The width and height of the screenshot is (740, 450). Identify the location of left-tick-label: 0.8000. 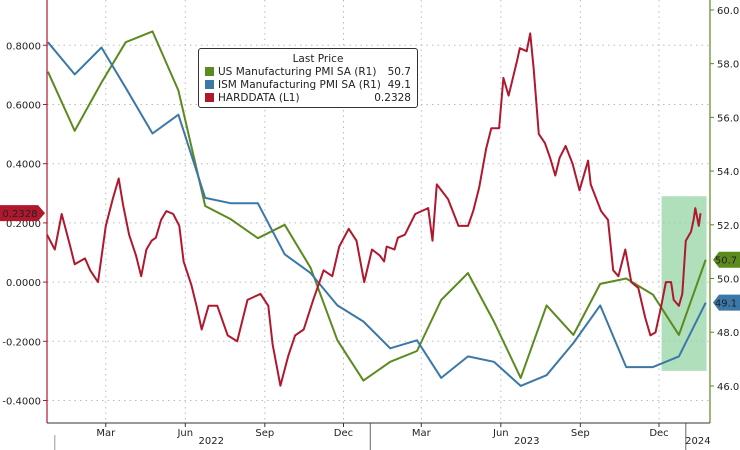
(23, 46).